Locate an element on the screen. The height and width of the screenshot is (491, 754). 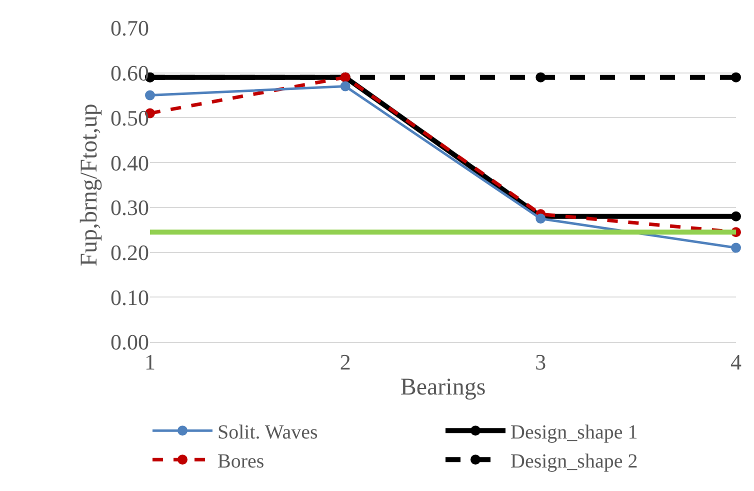
x-tick-label: 3 is located at coordinates (540, 361).